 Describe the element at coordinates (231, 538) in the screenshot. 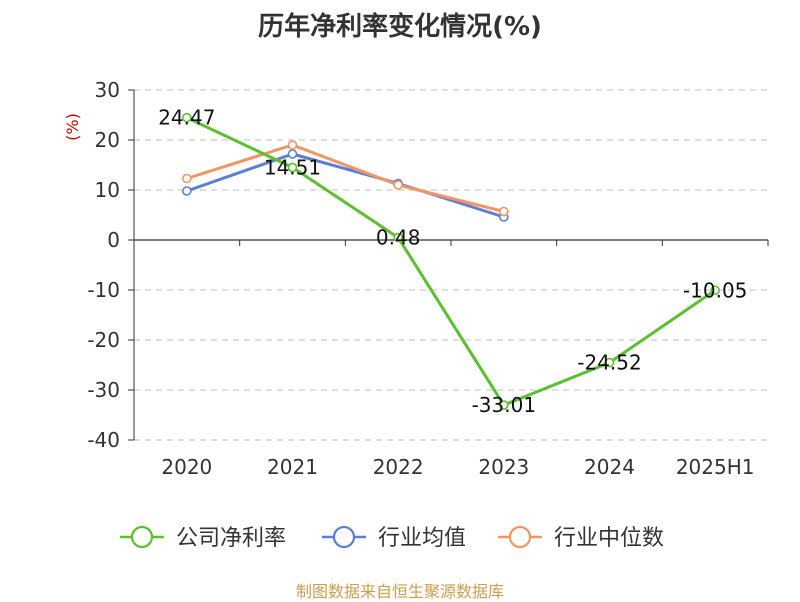

I see `legend-label: 公司净利率` at that location.